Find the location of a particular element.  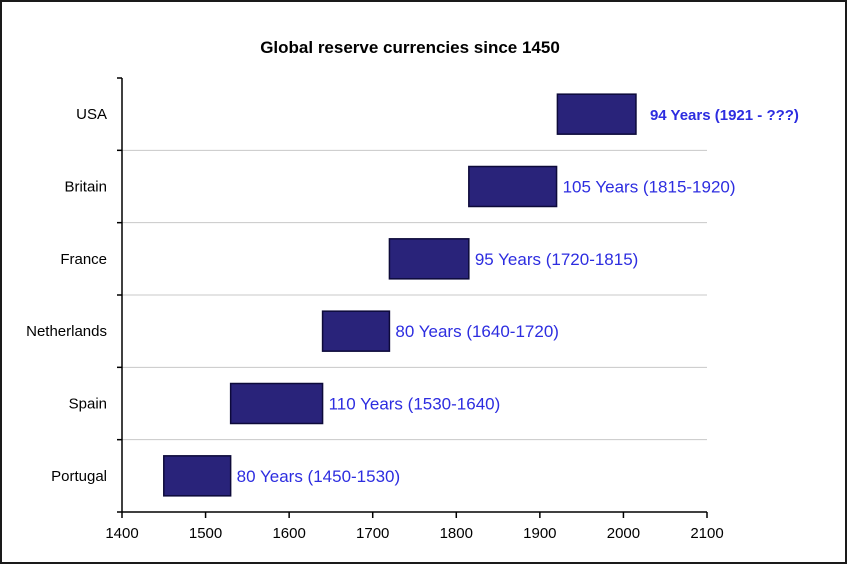

bar-usa is located at coordinates (596, 114).